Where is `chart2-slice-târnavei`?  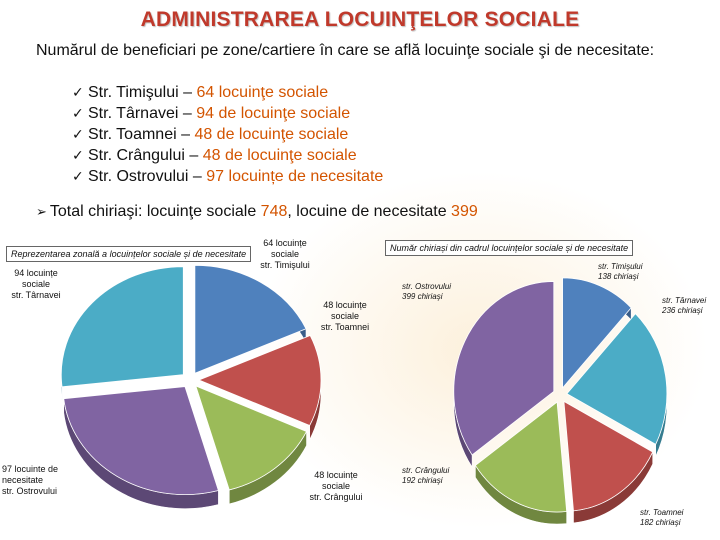
chart2-slice-târnavei is located at coordinates (617, 379).